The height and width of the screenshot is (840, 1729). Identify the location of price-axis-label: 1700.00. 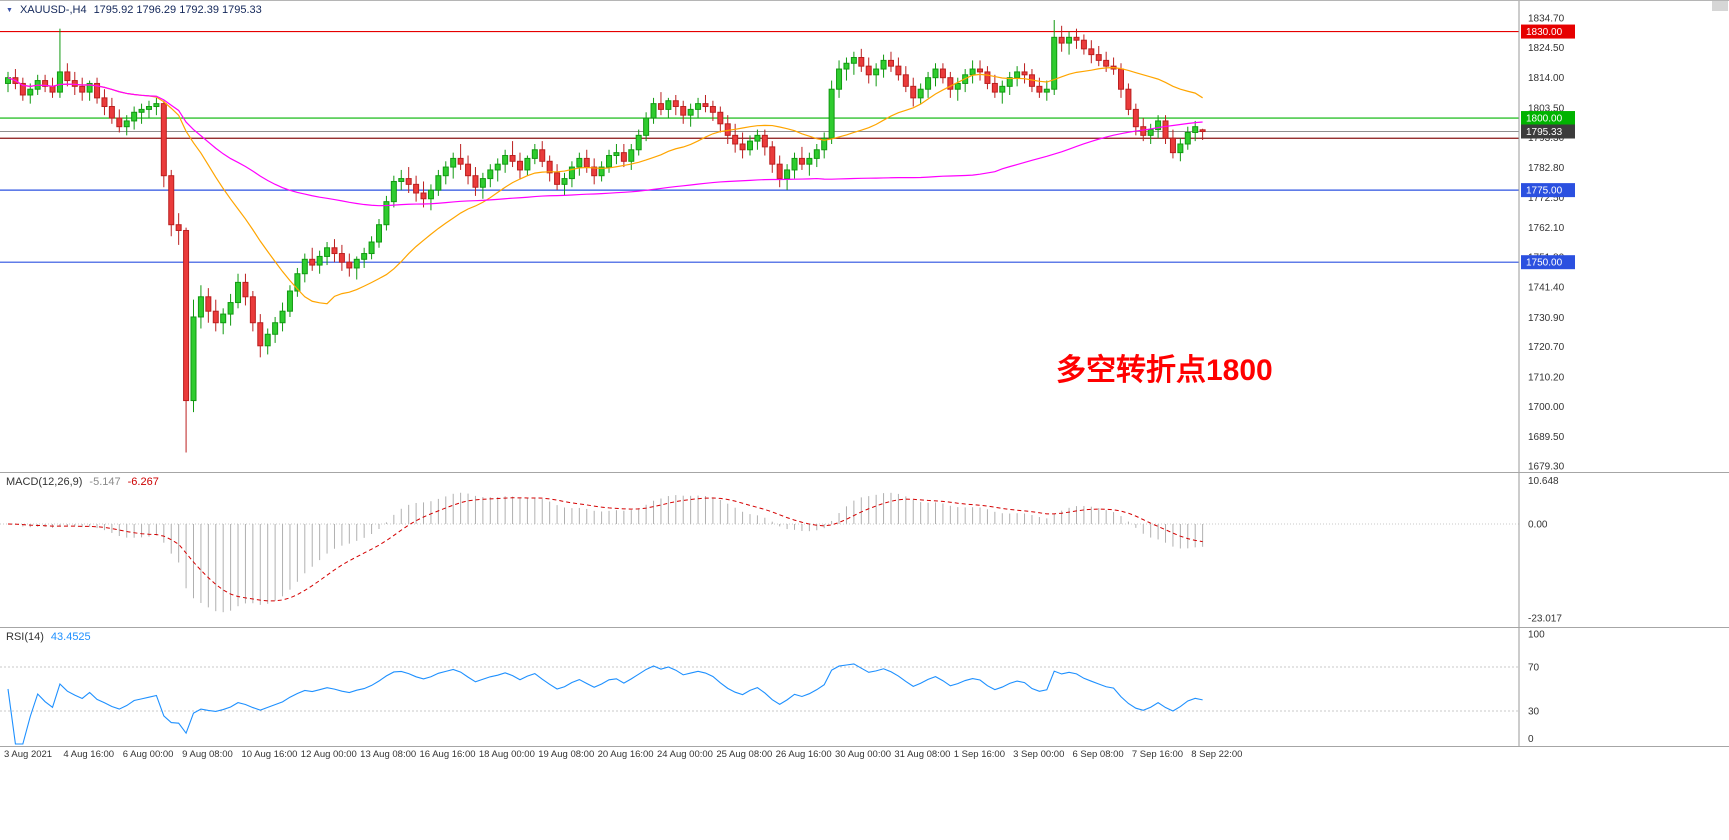
(1546, 407).